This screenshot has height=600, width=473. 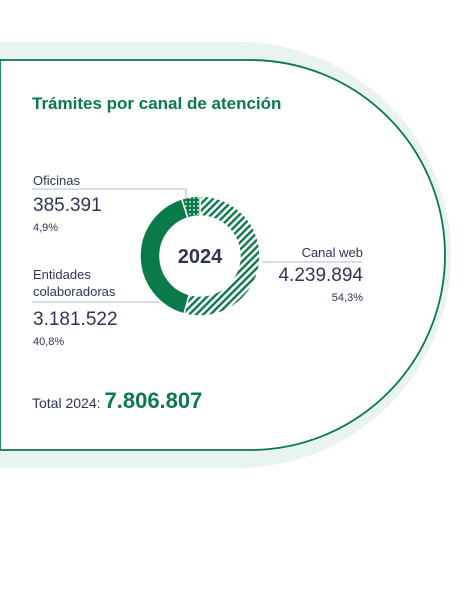 What do you see at coordinates (74, 283) in the screenshot?
I see `label-entidades-colaboradoras: Entidades colaboradoras` at bounding box center [74, 283].